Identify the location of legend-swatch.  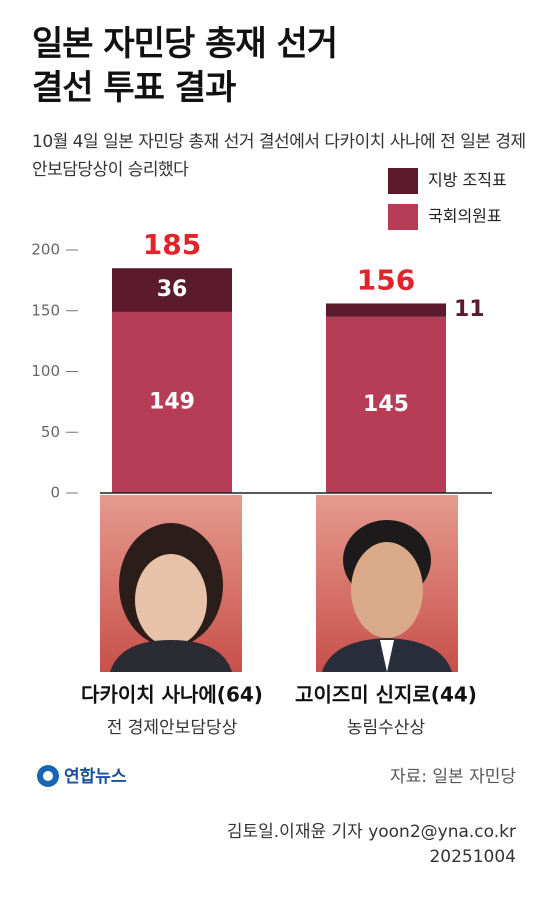
(403, 217).